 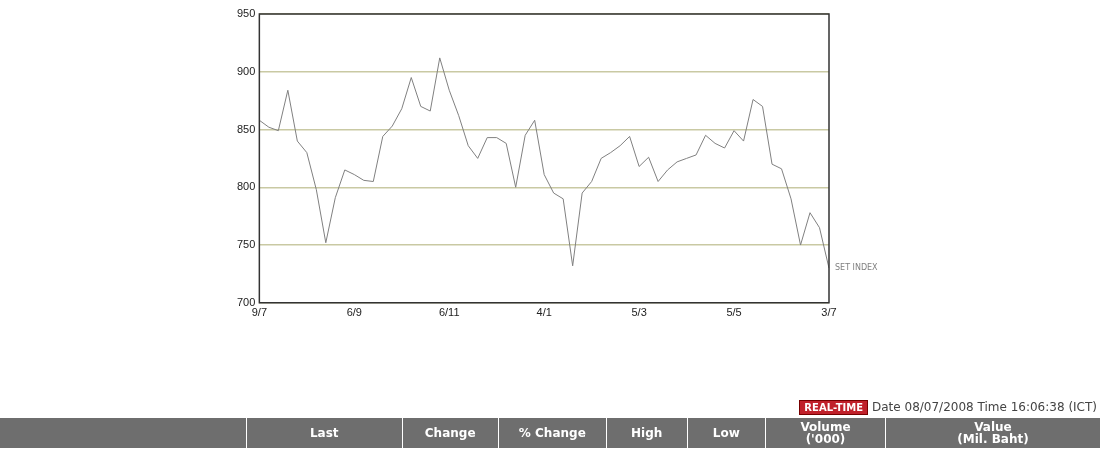 What do you see at coordinates (449, 312) in the screenshot?
I see `x-tick-label: 6/11` at bounding box center [449, 312].